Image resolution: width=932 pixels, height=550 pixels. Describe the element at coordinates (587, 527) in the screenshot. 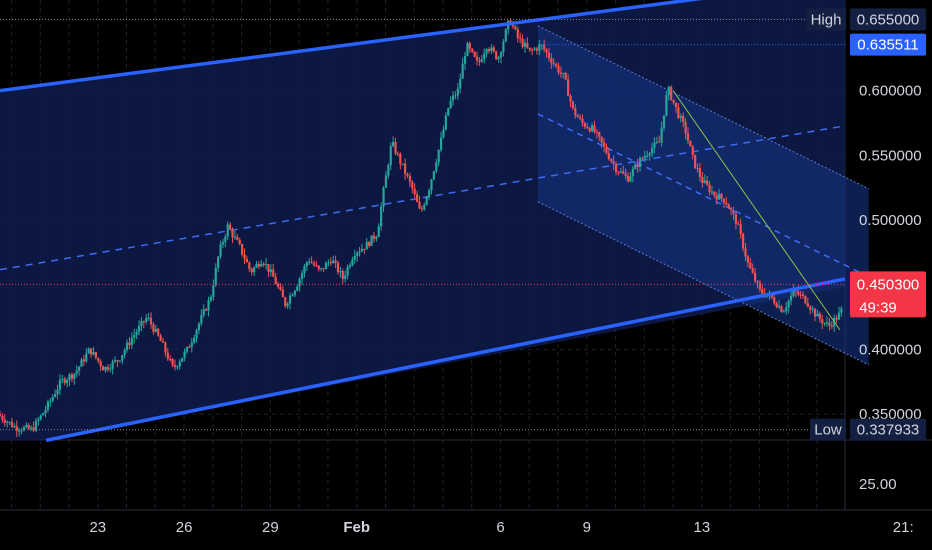

I see `time-tick-label: 9` at that location.